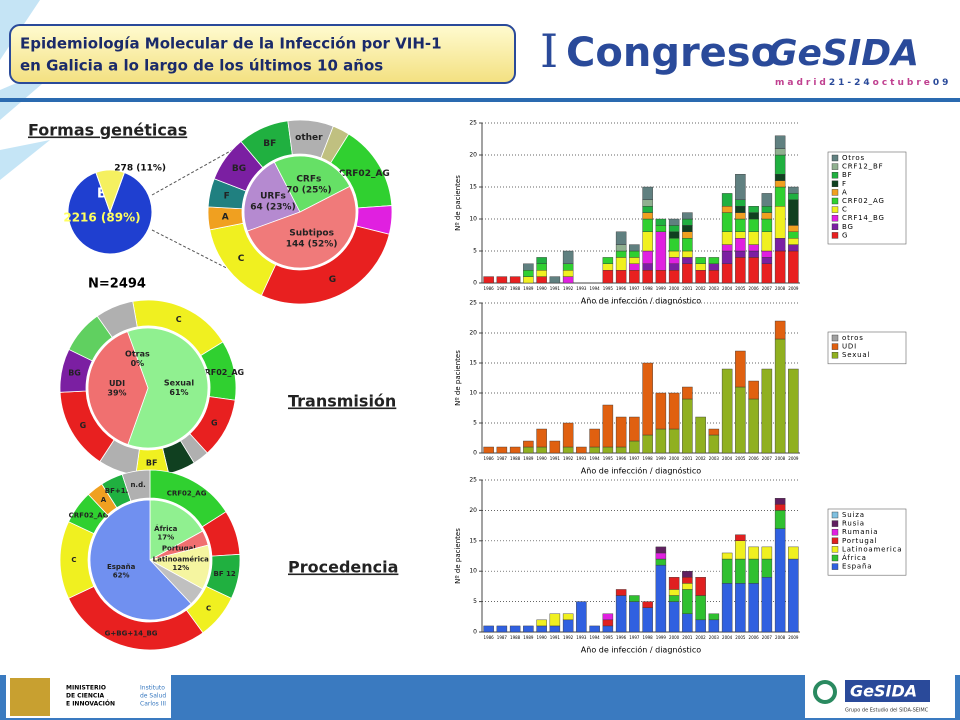 The width and height of the screenshot is (960, 720). I want to click on y-tick-label: 10, so click(473, 219).